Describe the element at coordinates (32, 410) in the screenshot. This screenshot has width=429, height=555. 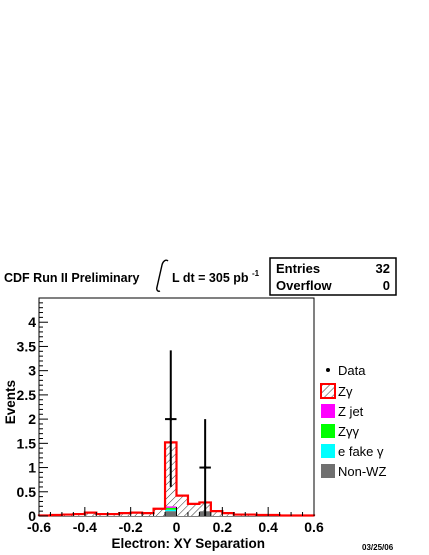
I see `y-axis: 0 0.5 1 1.5 2 2.5 3 3.5 4` at that location.